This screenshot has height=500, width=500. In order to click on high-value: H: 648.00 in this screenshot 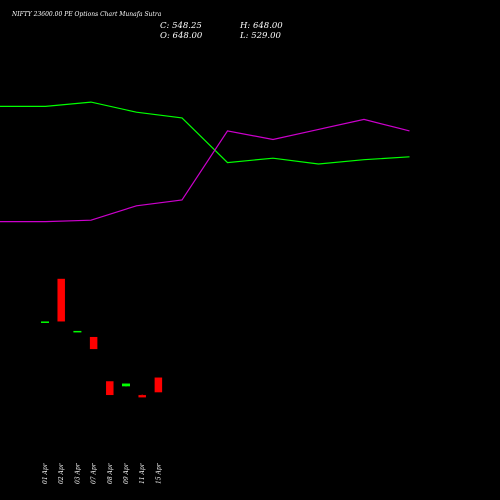, I will do `click(261, 26)`.